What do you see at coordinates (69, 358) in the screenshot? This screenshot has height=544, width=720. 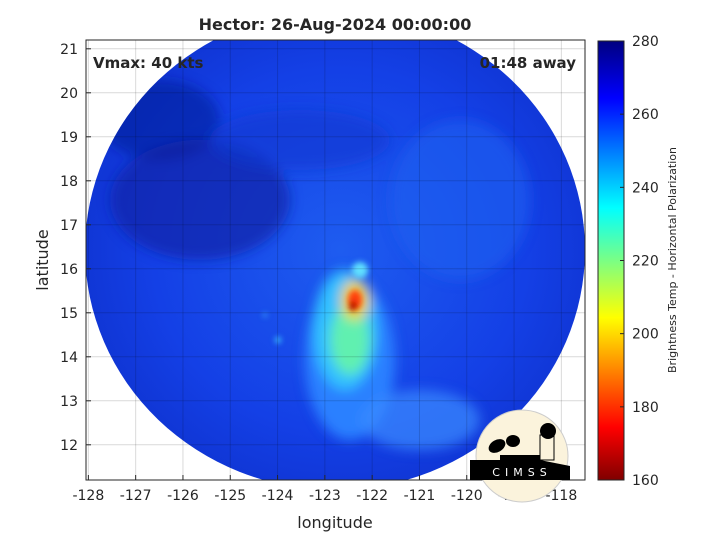 I see `y-tick-label: 14` at bounding box center [69, 358].